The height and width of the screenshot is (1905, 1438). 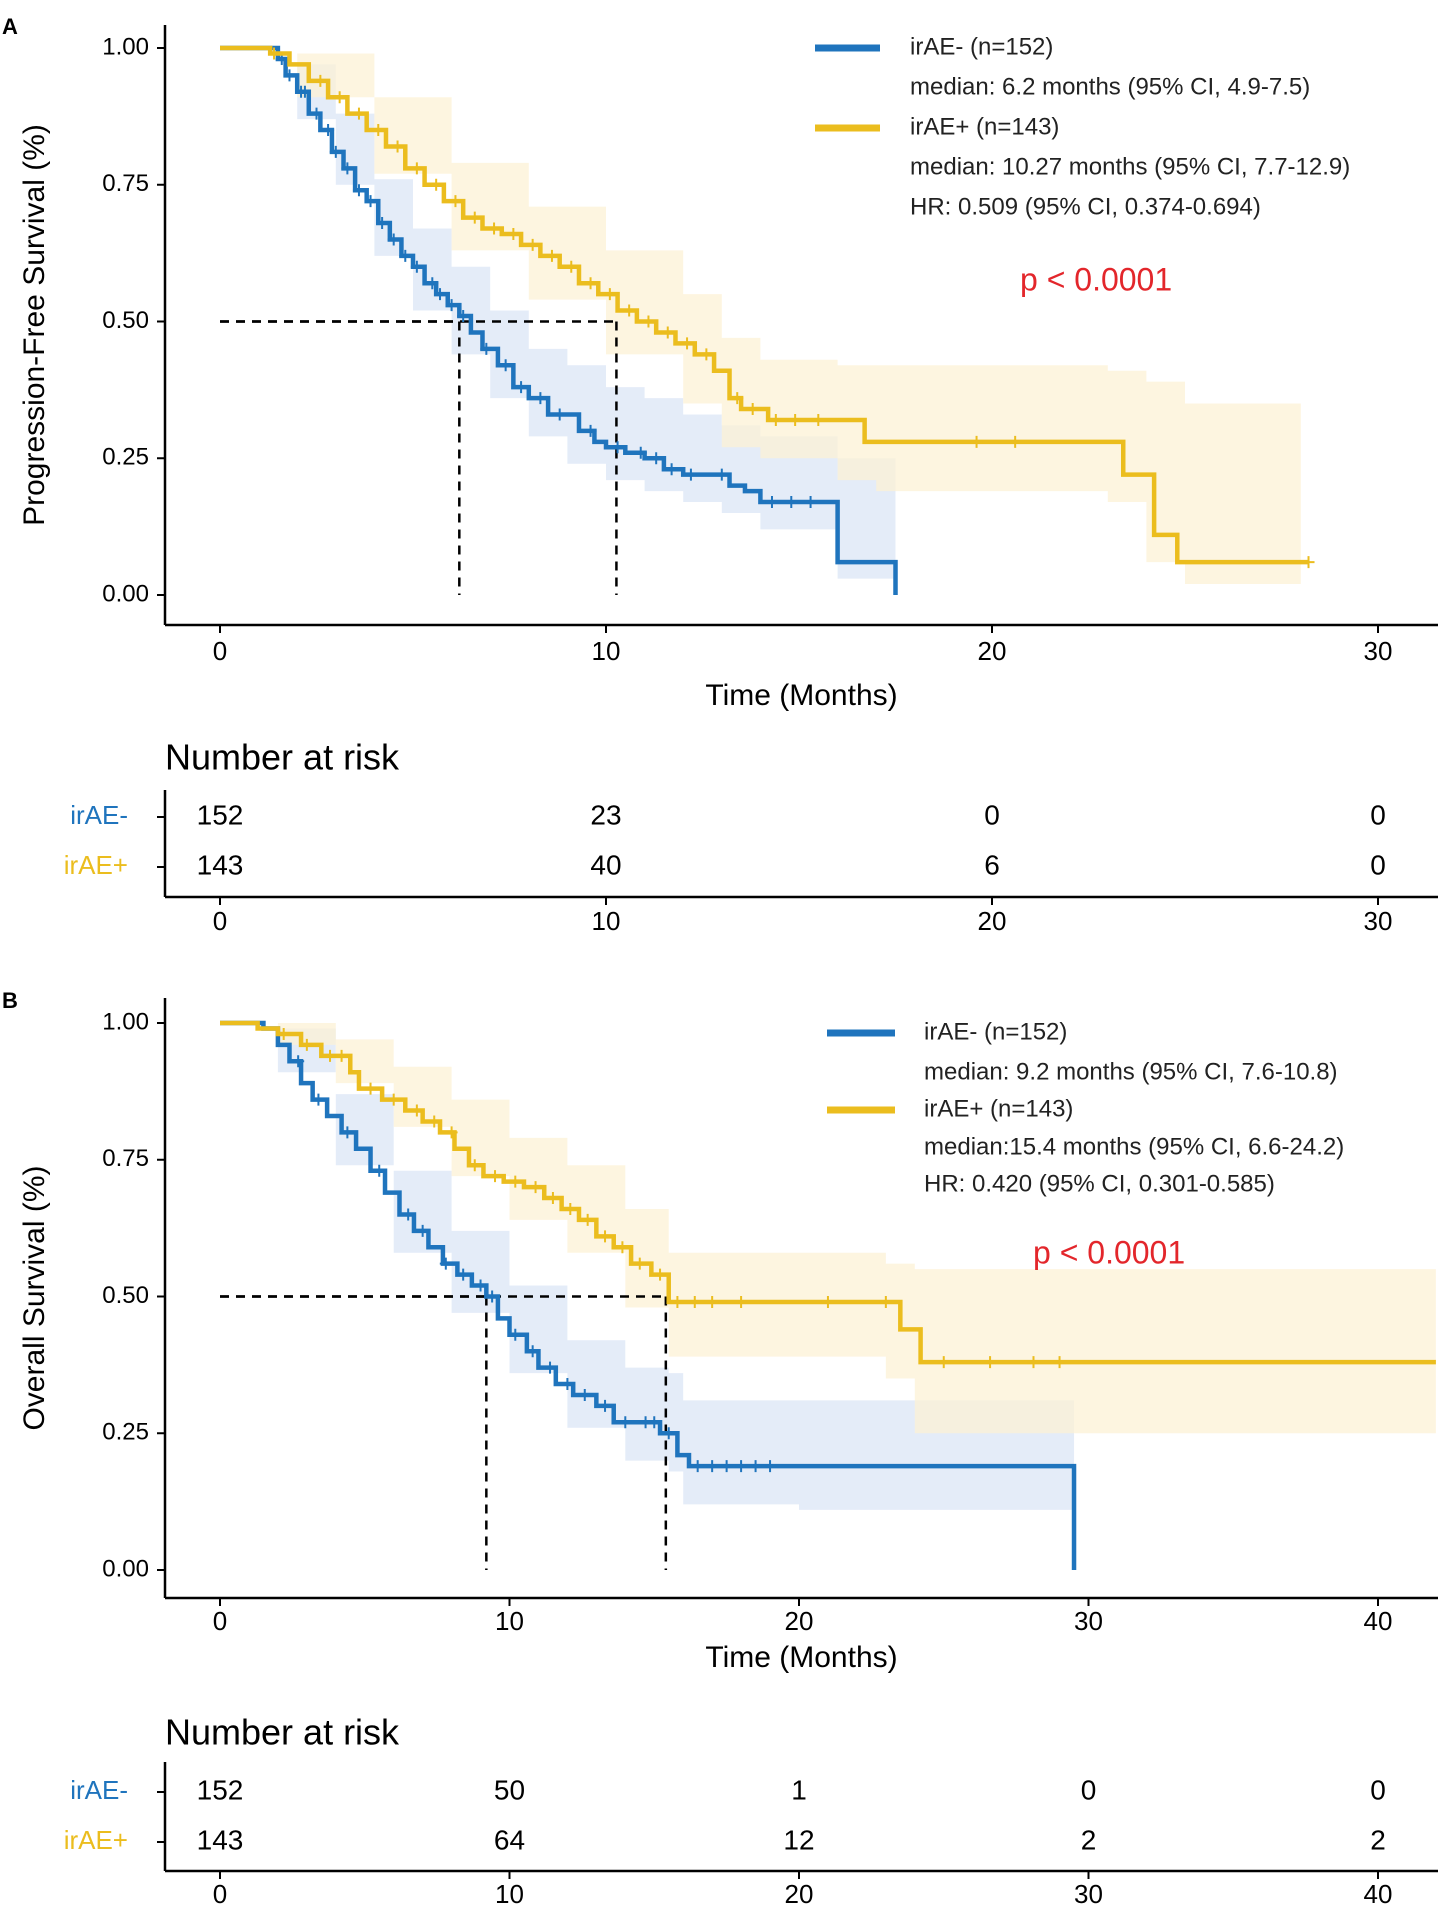 What do you see at coordinates (1378, 1892) in the screenshot?
I see `risk-x-tick-label: 40` at bounding box center [1378, 1892].